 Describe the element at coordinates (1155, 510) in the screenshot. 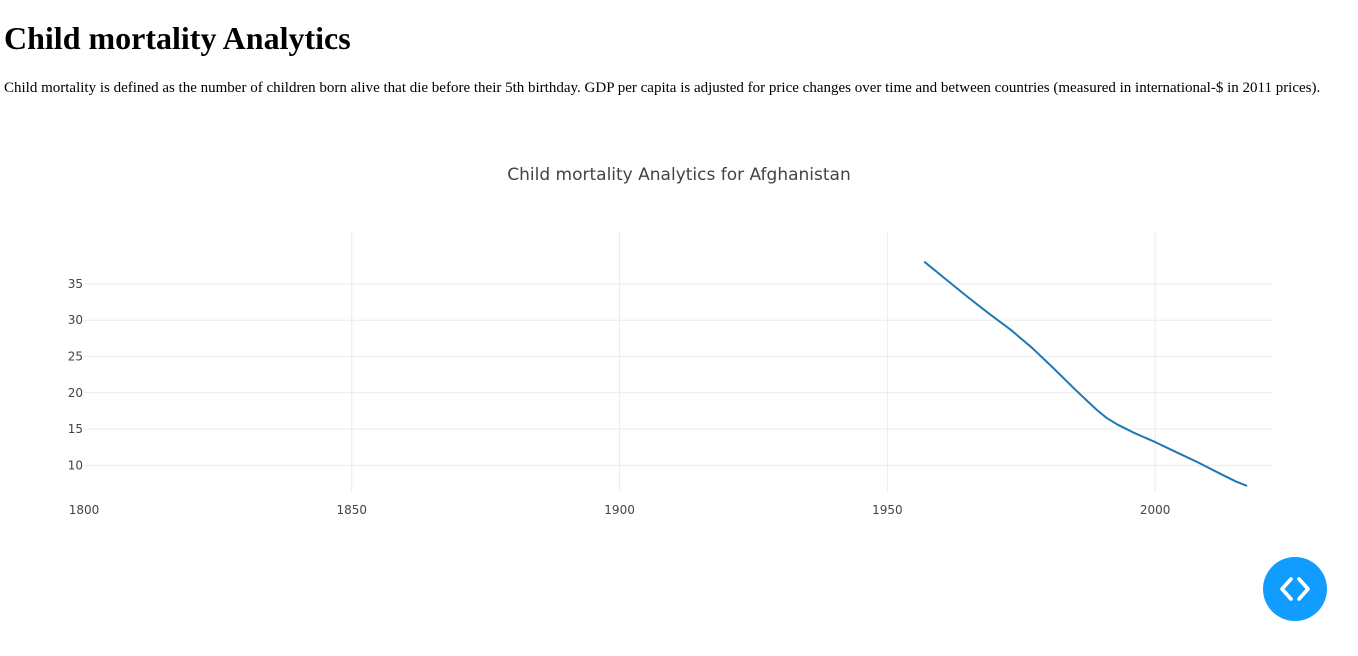

I see `x-tick-label: 2000` at that location.